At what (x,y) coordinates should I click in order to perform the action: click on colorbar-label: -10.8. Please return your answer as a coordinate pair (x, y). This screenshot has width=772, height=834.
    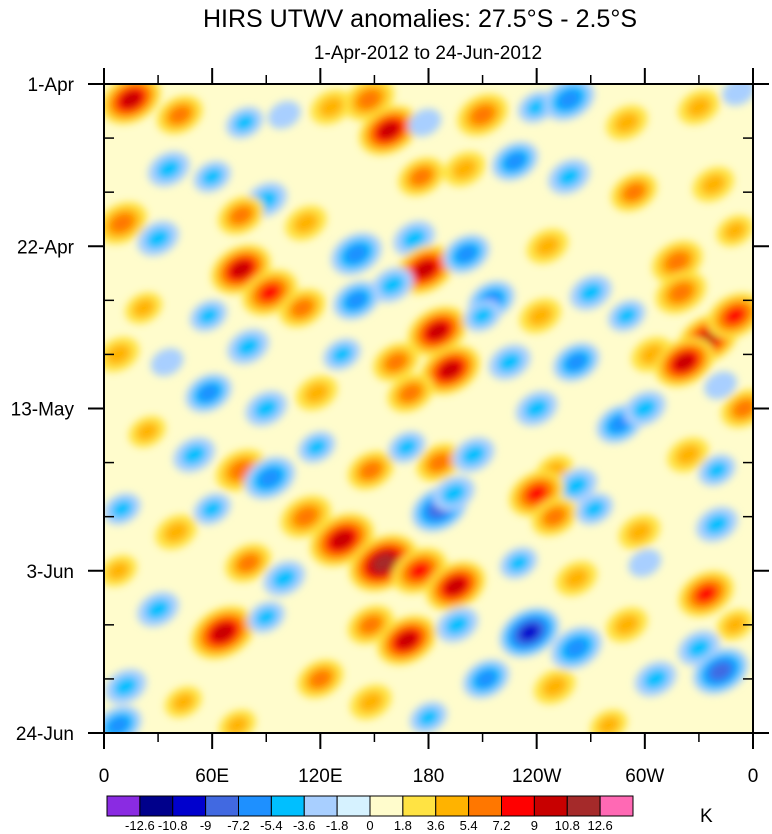
    Looking at the image, I should click on (173, 825).